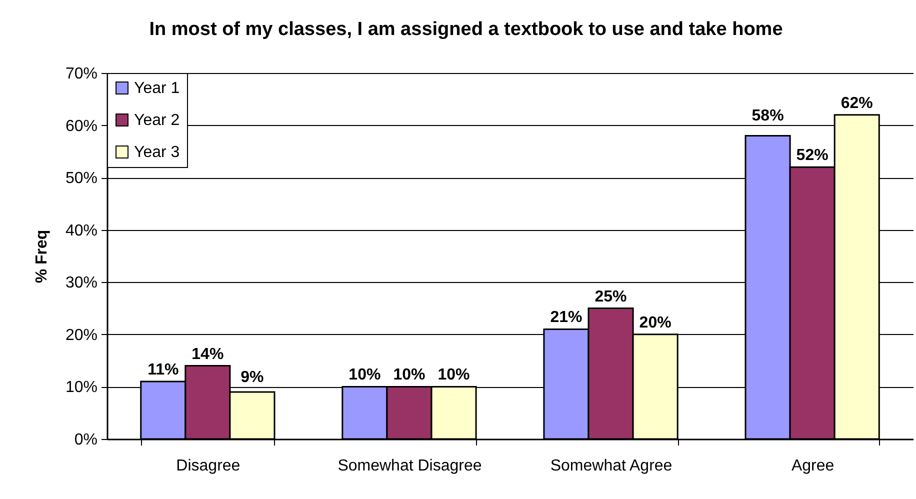 This screenshot has height=499, width=916. I want to click on data-label: 9%, so click(252, 377).